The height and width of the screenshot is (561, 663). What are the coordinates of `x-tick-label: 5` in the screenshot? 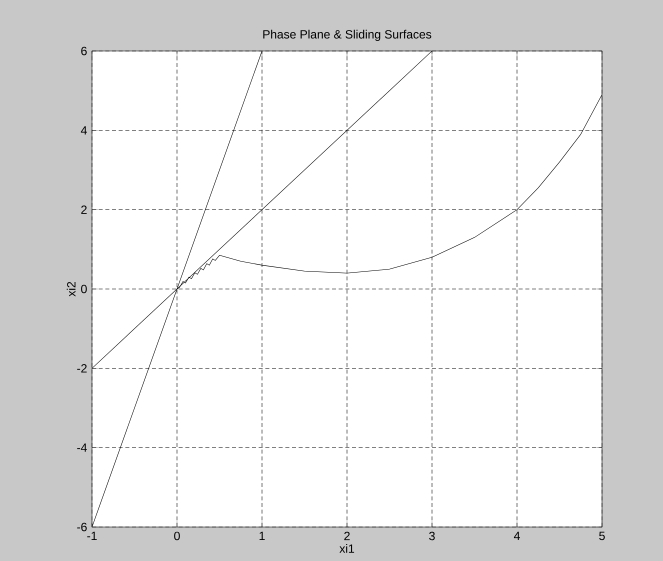 It's located at (602, 536).